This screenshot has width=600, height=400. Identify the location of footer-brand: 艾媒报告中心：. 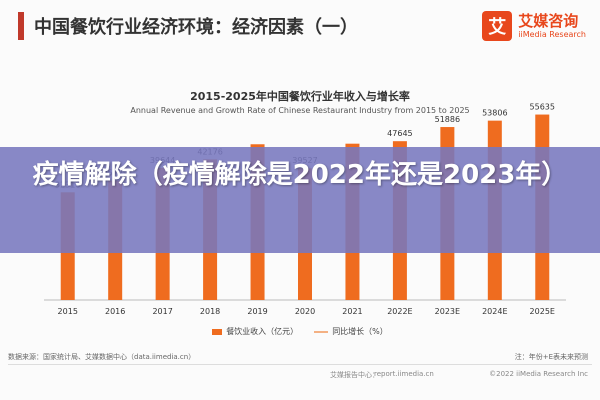
(354, 375).